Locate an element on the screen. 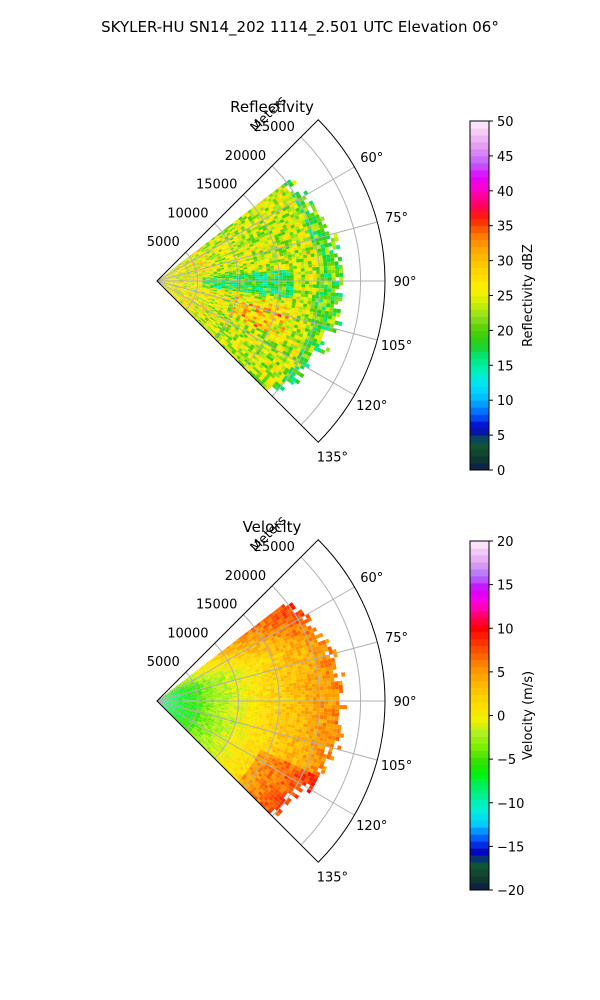 The height and width of the screenshot is (1000, 600). heatmap-cells is located at coordinates (250, 285).